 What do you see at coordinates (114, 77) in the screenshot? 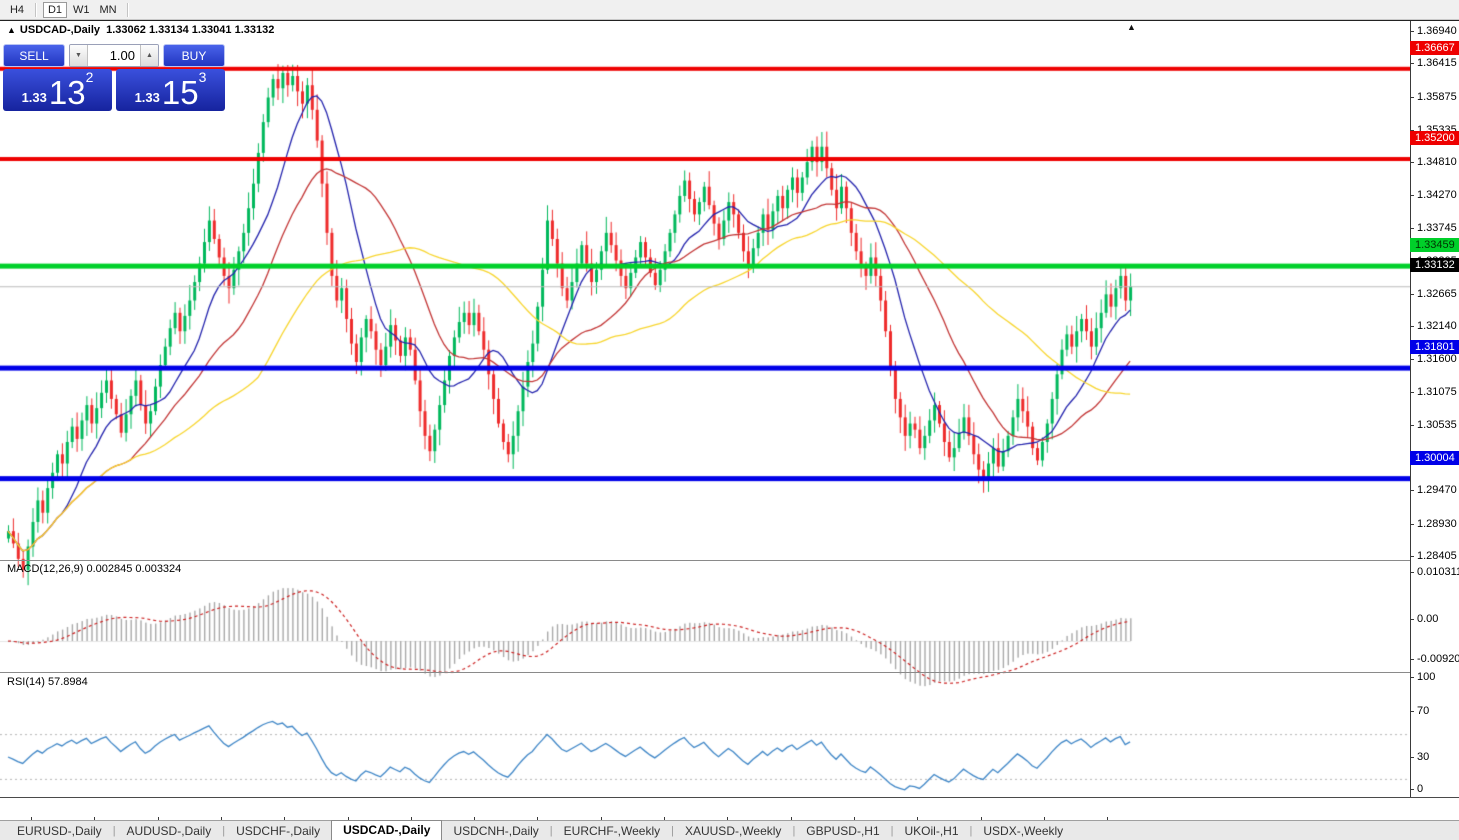
I see `one-click-trading-widget: SELL ▼ 1.00 ▲ BUY 1.33 13 2 1.33 15 3` at bounding box center [114, 77].